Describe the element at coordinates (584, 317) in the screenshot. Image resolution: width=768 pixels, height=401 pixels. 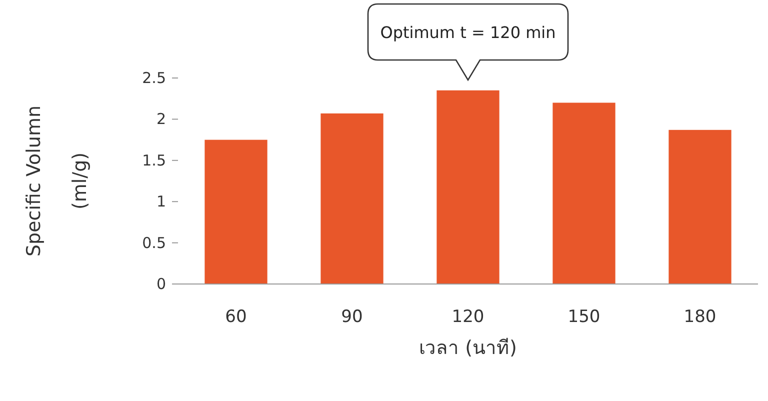
I see `x-tick-label: 150` at that location.